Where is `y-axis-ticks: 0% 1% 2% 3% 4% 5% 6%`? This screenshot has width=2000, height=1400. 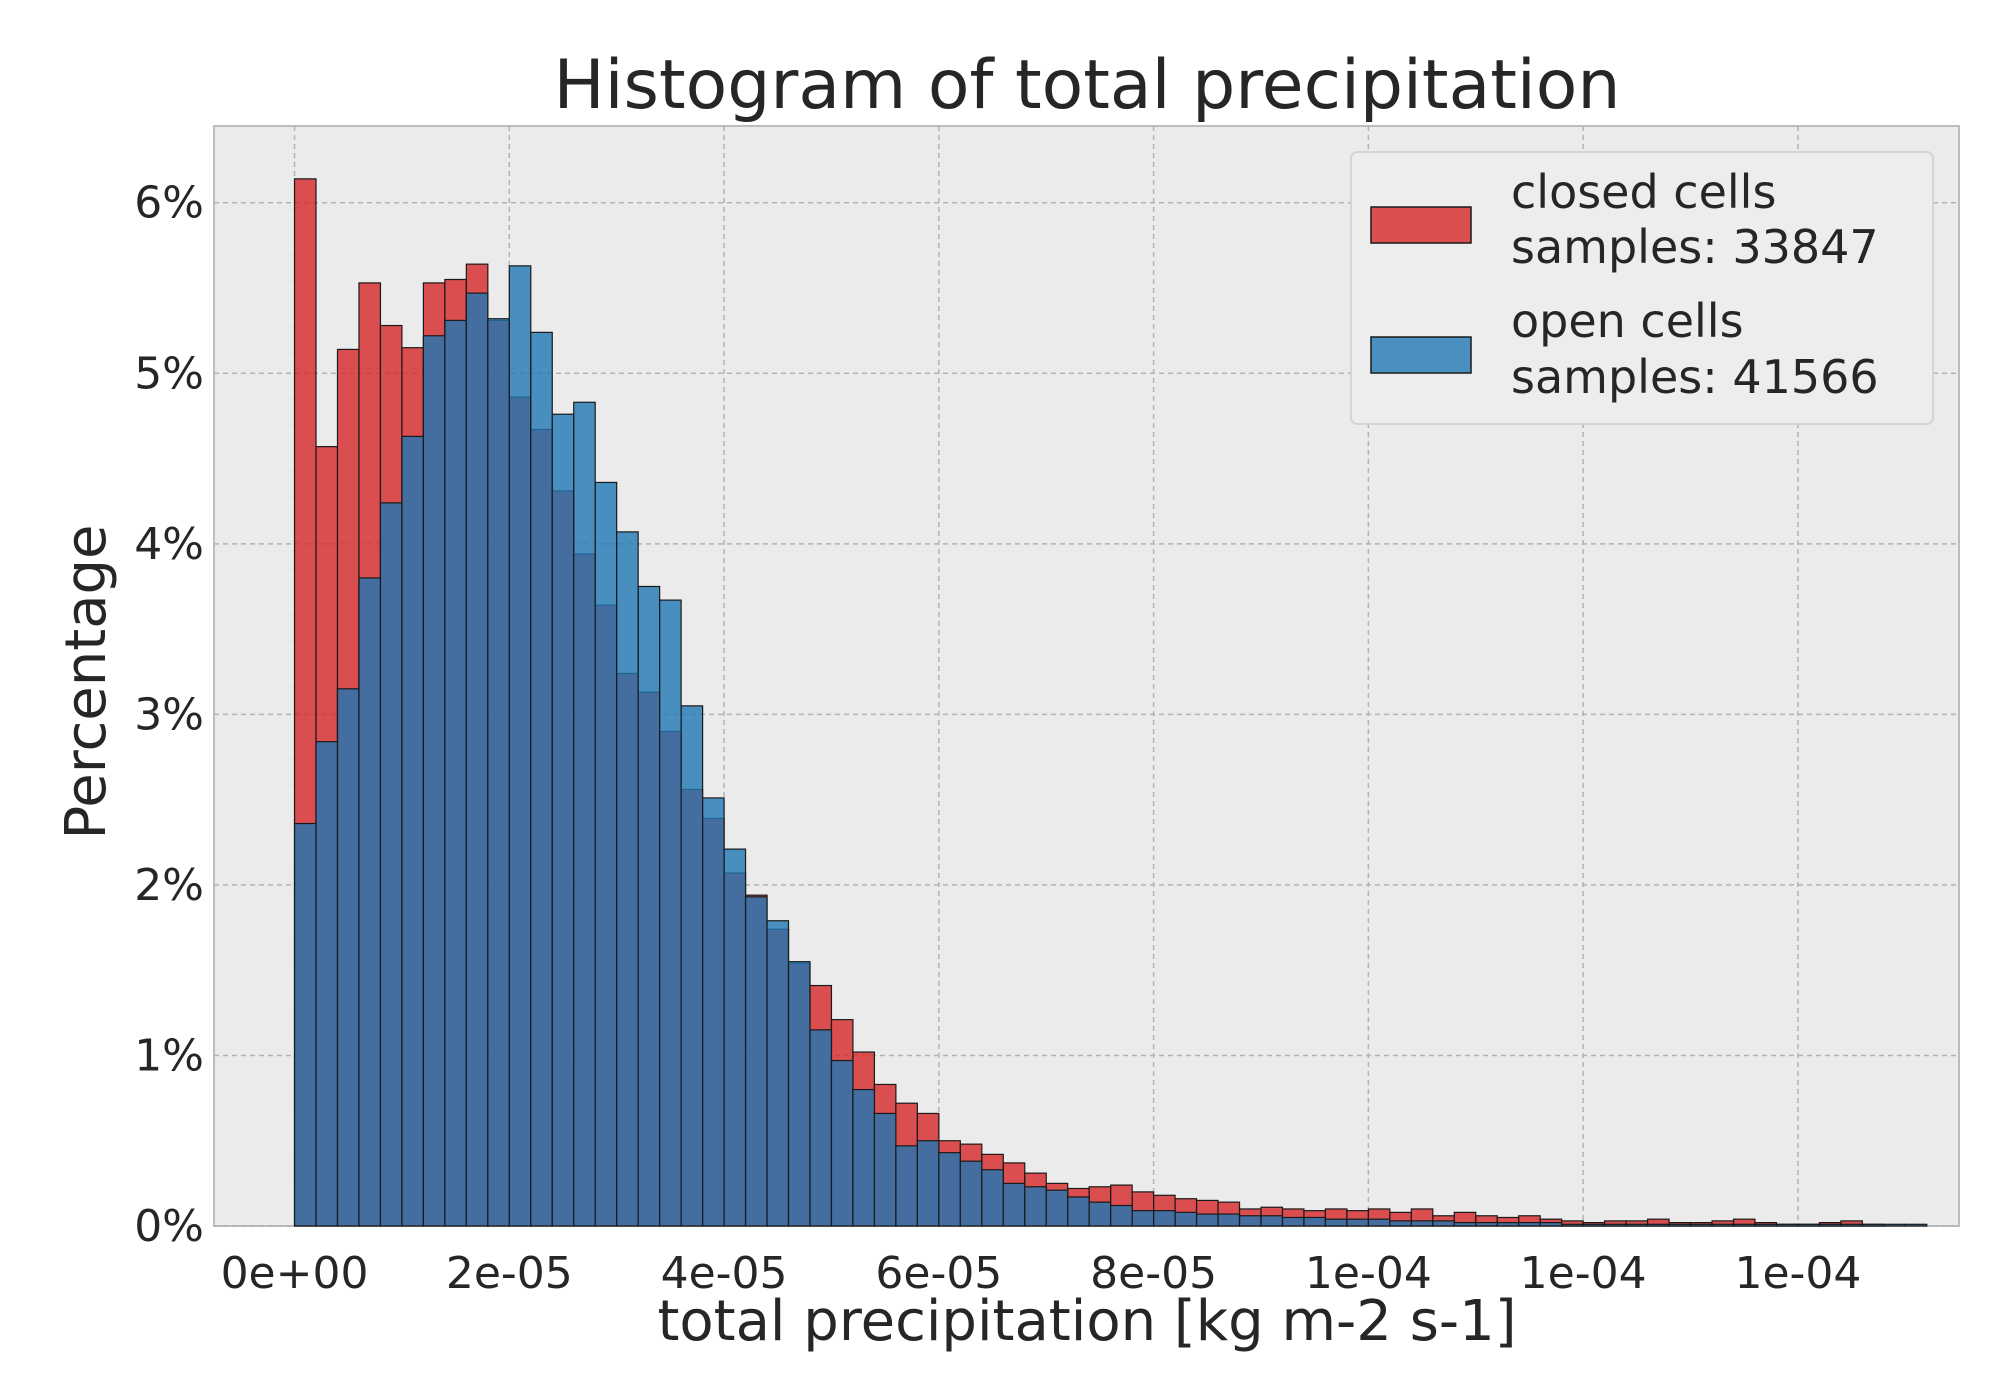
y-axis-ticks: 0% 1% 2% 3% 4% 5% 6% is located at coordinates (169, 715).